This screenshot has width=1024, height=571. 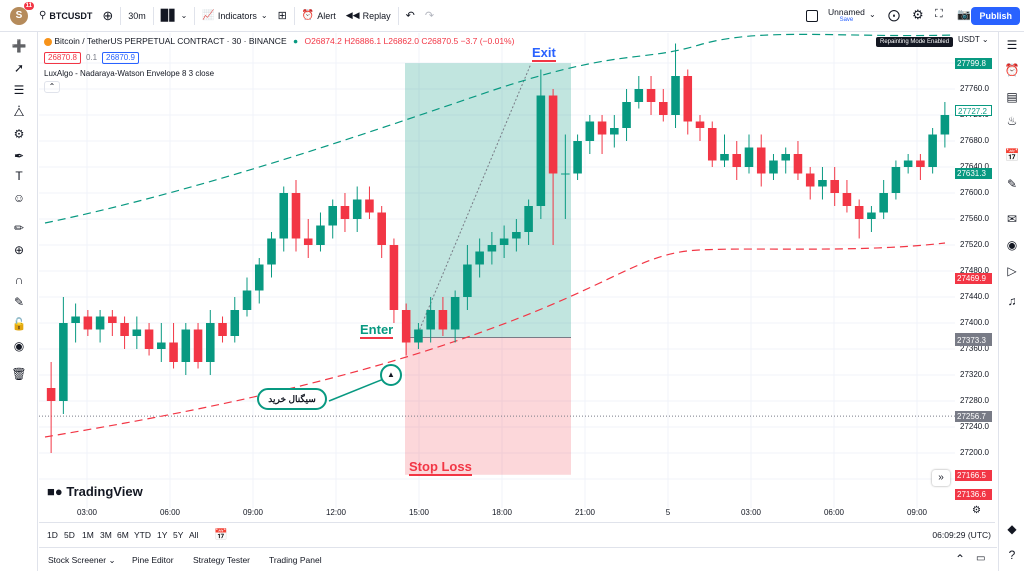 I want to click on scroll-to-realtime-button: », so click(x=941, y=478).